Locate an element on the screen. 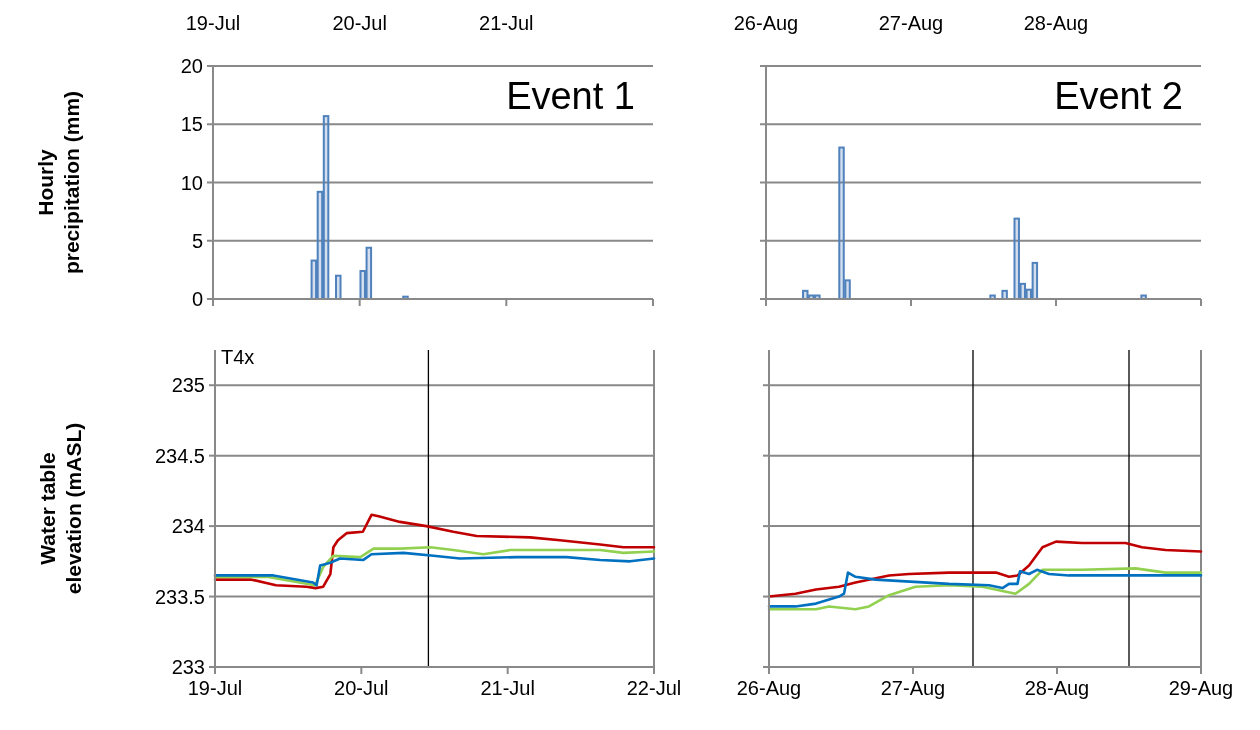 The height and width of the screenshot is (730, 1260). y-tick-label: 5 is located at coordinates (197, 240).